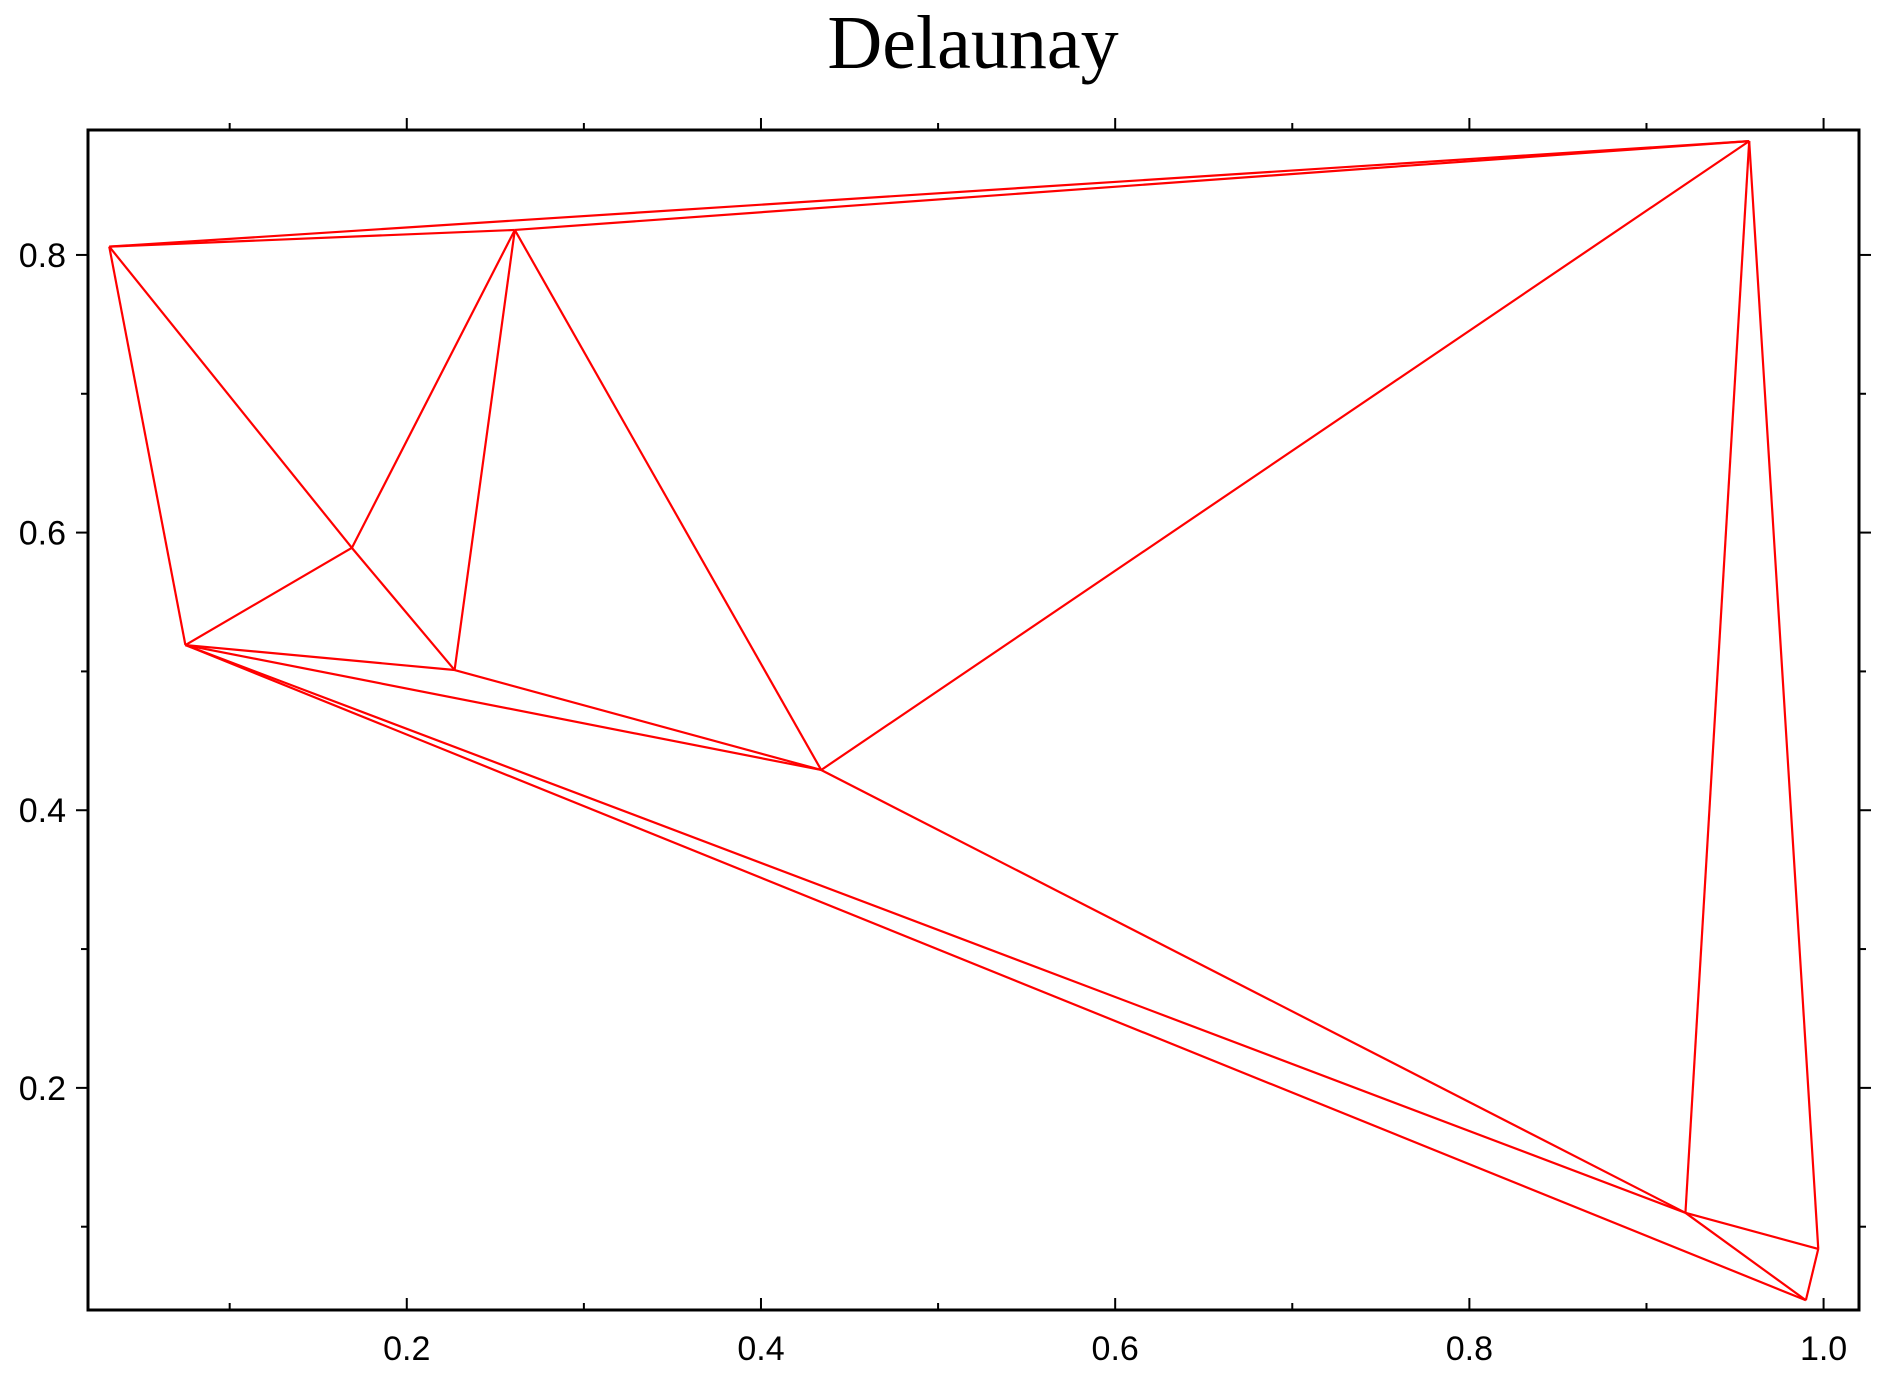 Image resolution: width=1885 pixels, height=1375 pixels. What do you see at coordinates (42, 1089) in the screenshot?
I see `y-tick-label: 0.2` at bounding box center [42, 1089].